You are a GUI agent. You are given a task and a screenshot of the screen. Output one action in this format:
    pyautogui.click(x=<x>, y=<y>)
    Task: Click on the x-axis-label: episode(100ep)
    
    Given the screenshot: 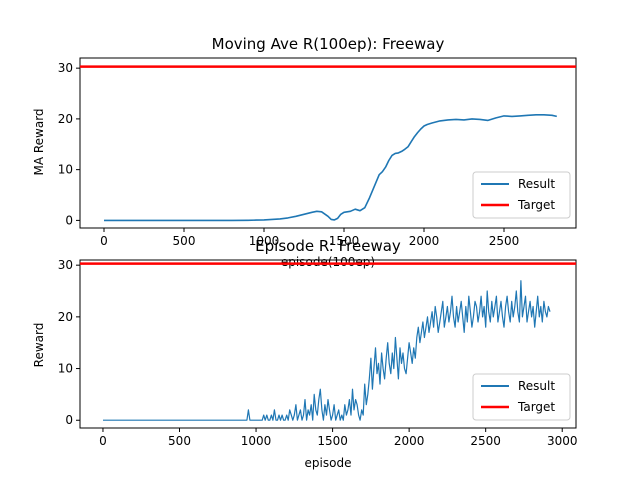 What is the action you would take?
    pyautogui.click(x=328, y=262)
    